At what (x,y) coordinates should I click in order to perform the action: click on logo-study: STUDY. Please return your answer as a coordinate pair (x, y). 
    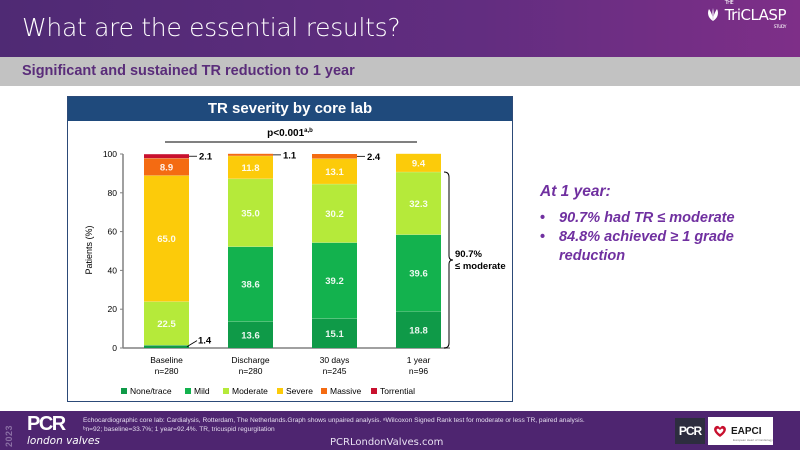
    Looking at the image, I should click on (780, 27).